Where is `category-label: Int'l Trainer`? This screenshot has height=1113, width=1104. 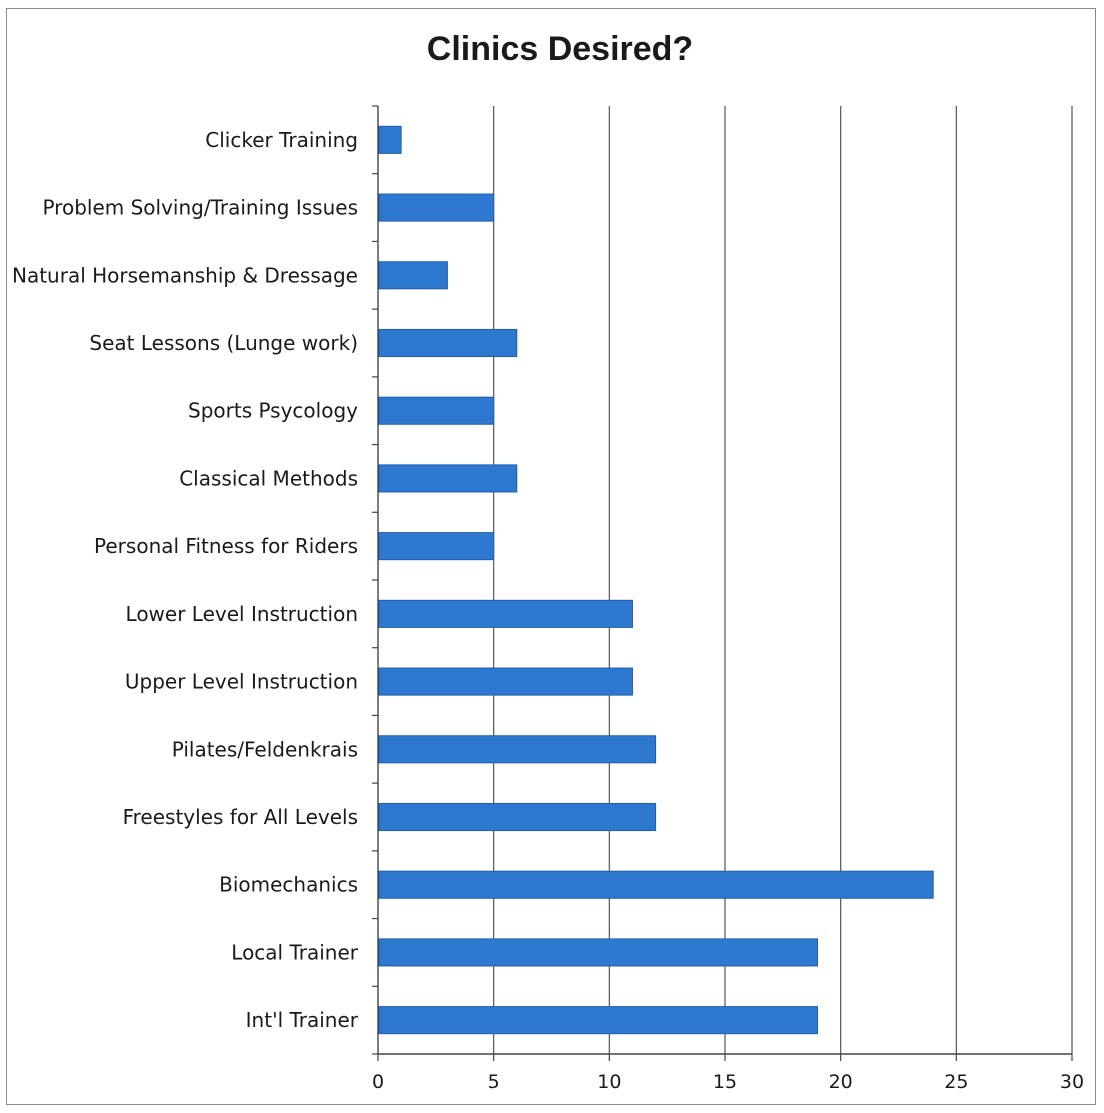
category-label: Int'l Trainer is located at coordinates (302, 1020).